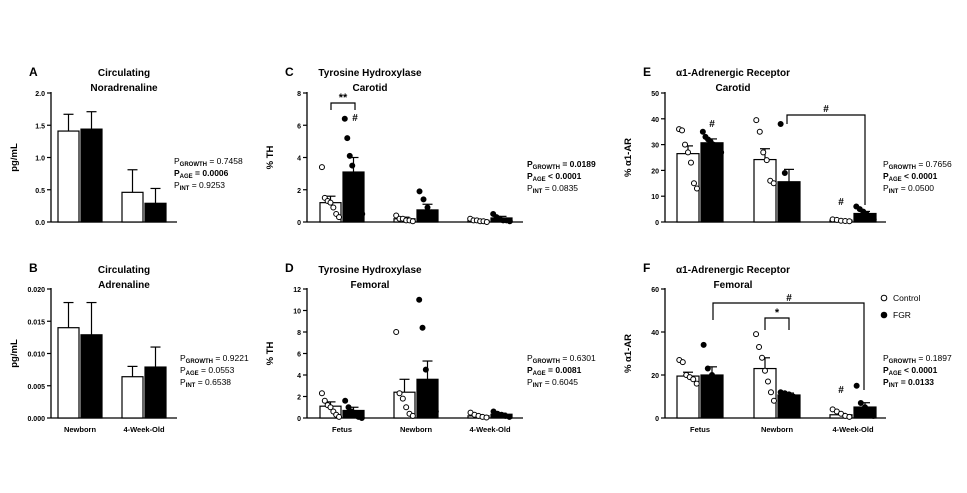 Image resolution: width=967 pixels, height=493 pixels. Describe the element at coordinates (299, 94) in the screenshot. I see `y-tick-label: 8` at that location.